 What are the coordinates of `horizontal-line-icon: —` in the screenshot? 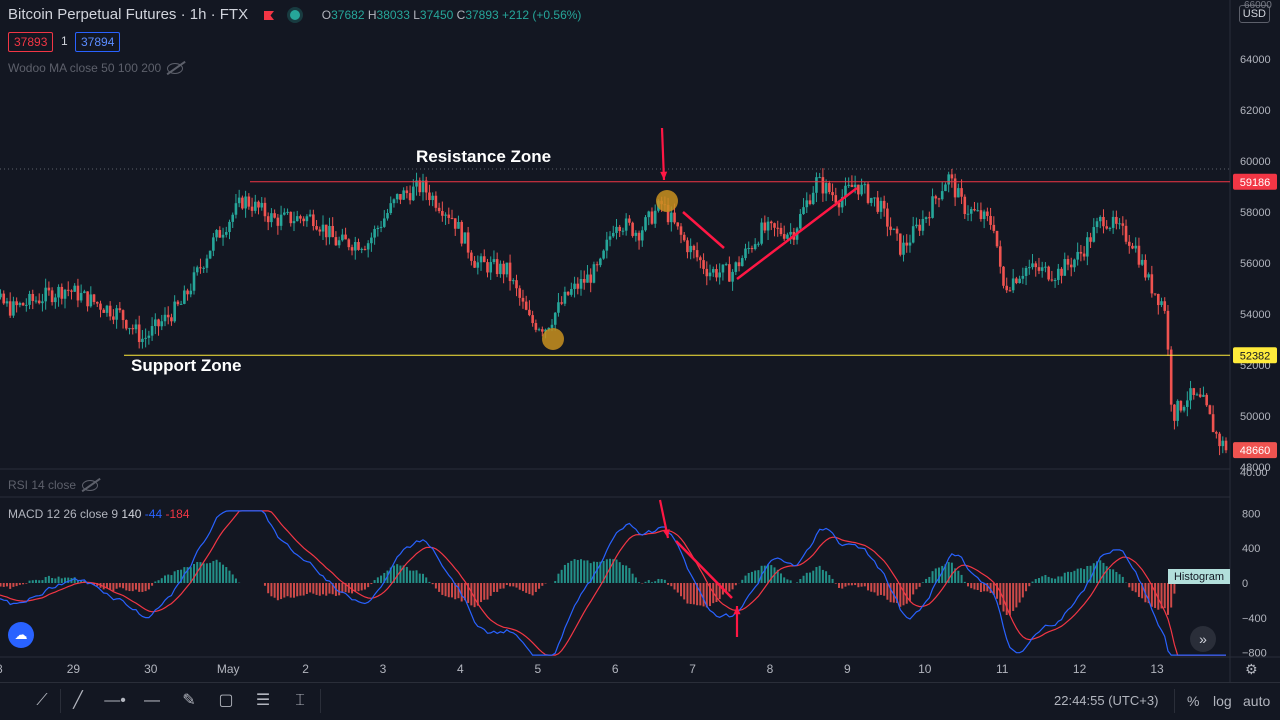 It's located at (152, 700).